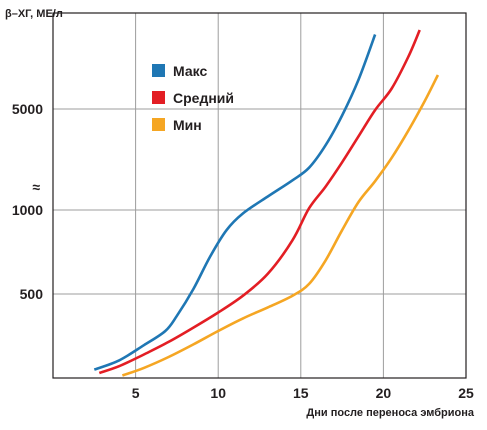  What do you see at coordinates (34, 14) in the screenshot?
I see `y-axis-title: β–ХГ, МЕ/л` at bounding box center [34, 14].